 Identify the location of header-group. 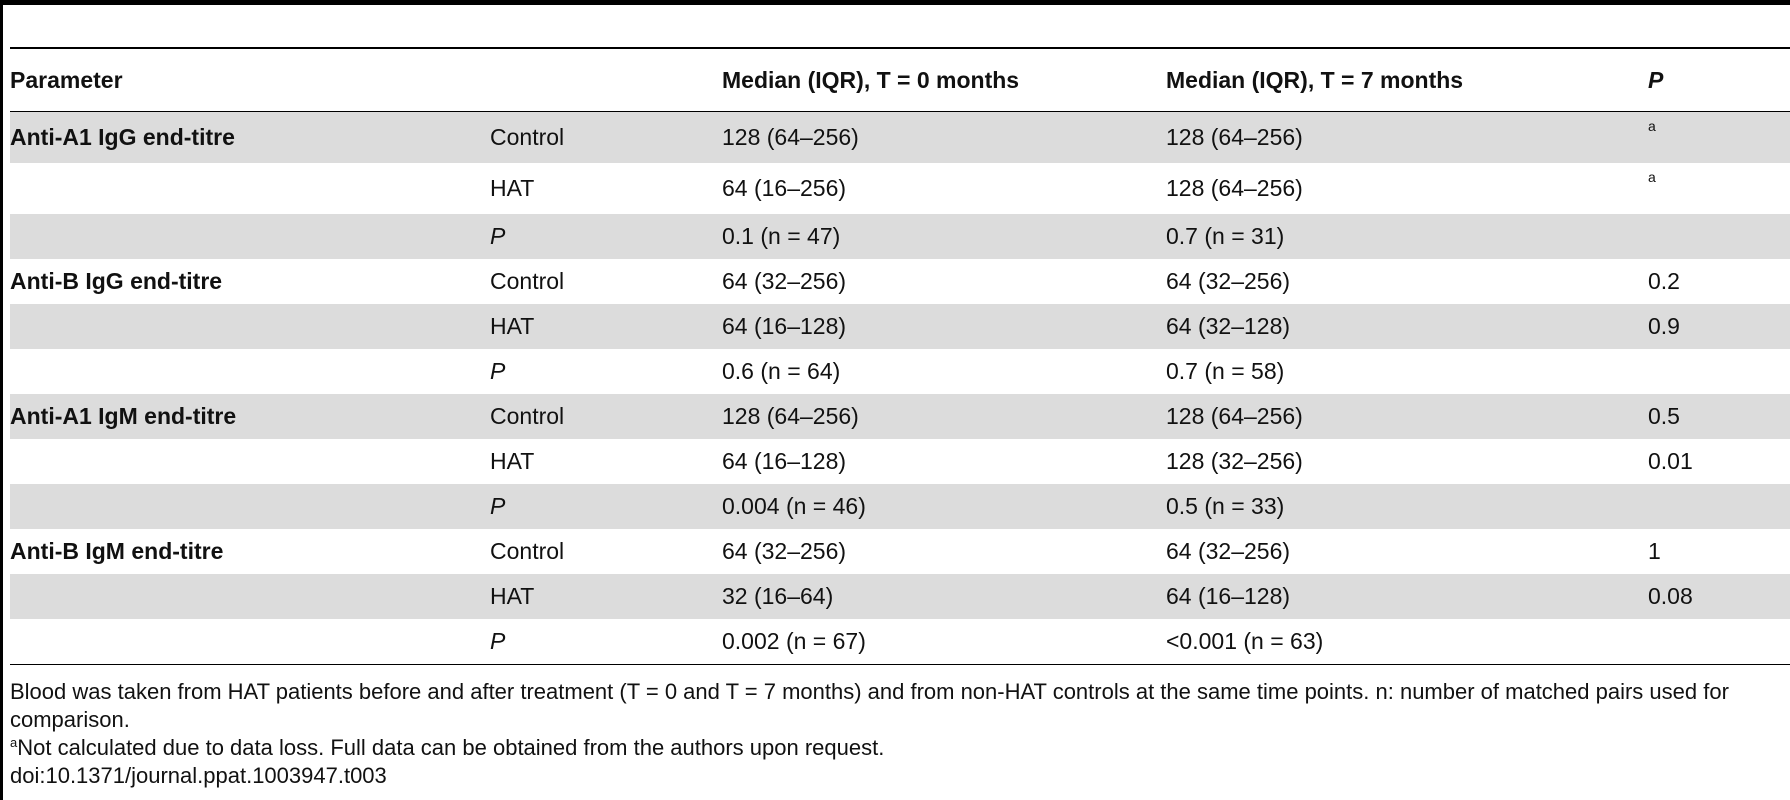
(606, 80).